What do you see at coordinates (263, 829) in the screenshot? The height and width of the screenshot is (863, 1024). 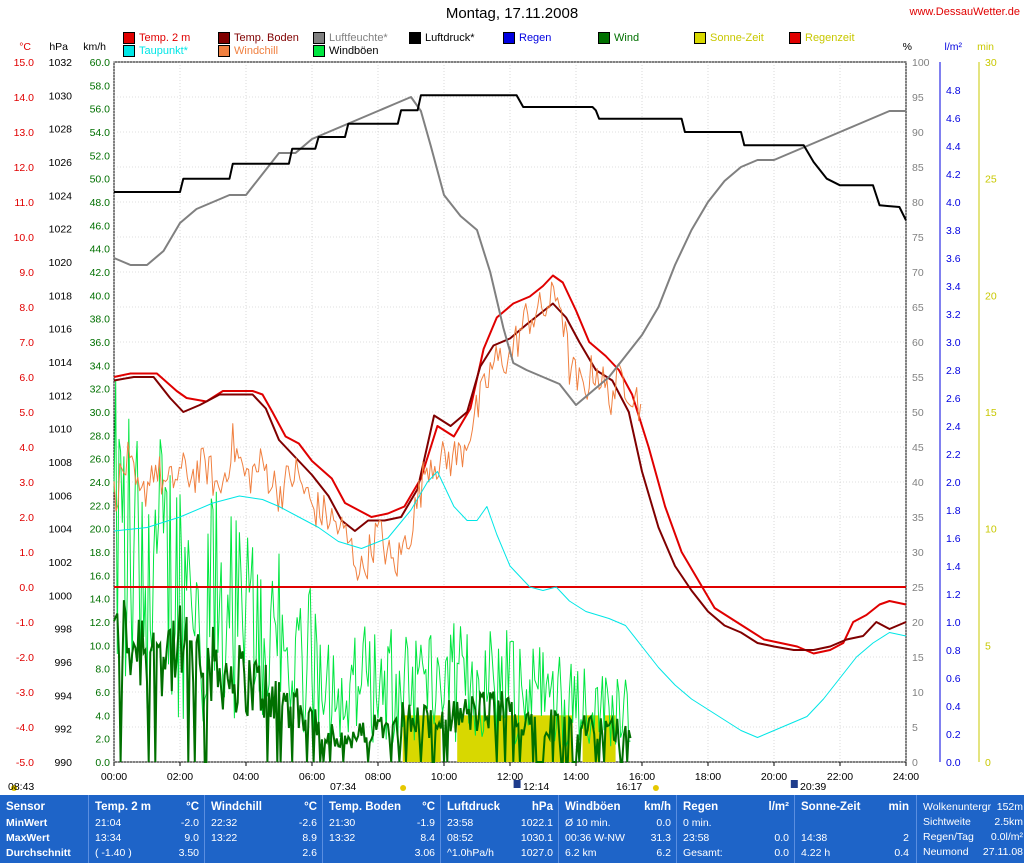 I see `stats-windchill: Windchill °C 22:32 -2.6 13:22 8.9 2.6` at bounding box center [263, 829].